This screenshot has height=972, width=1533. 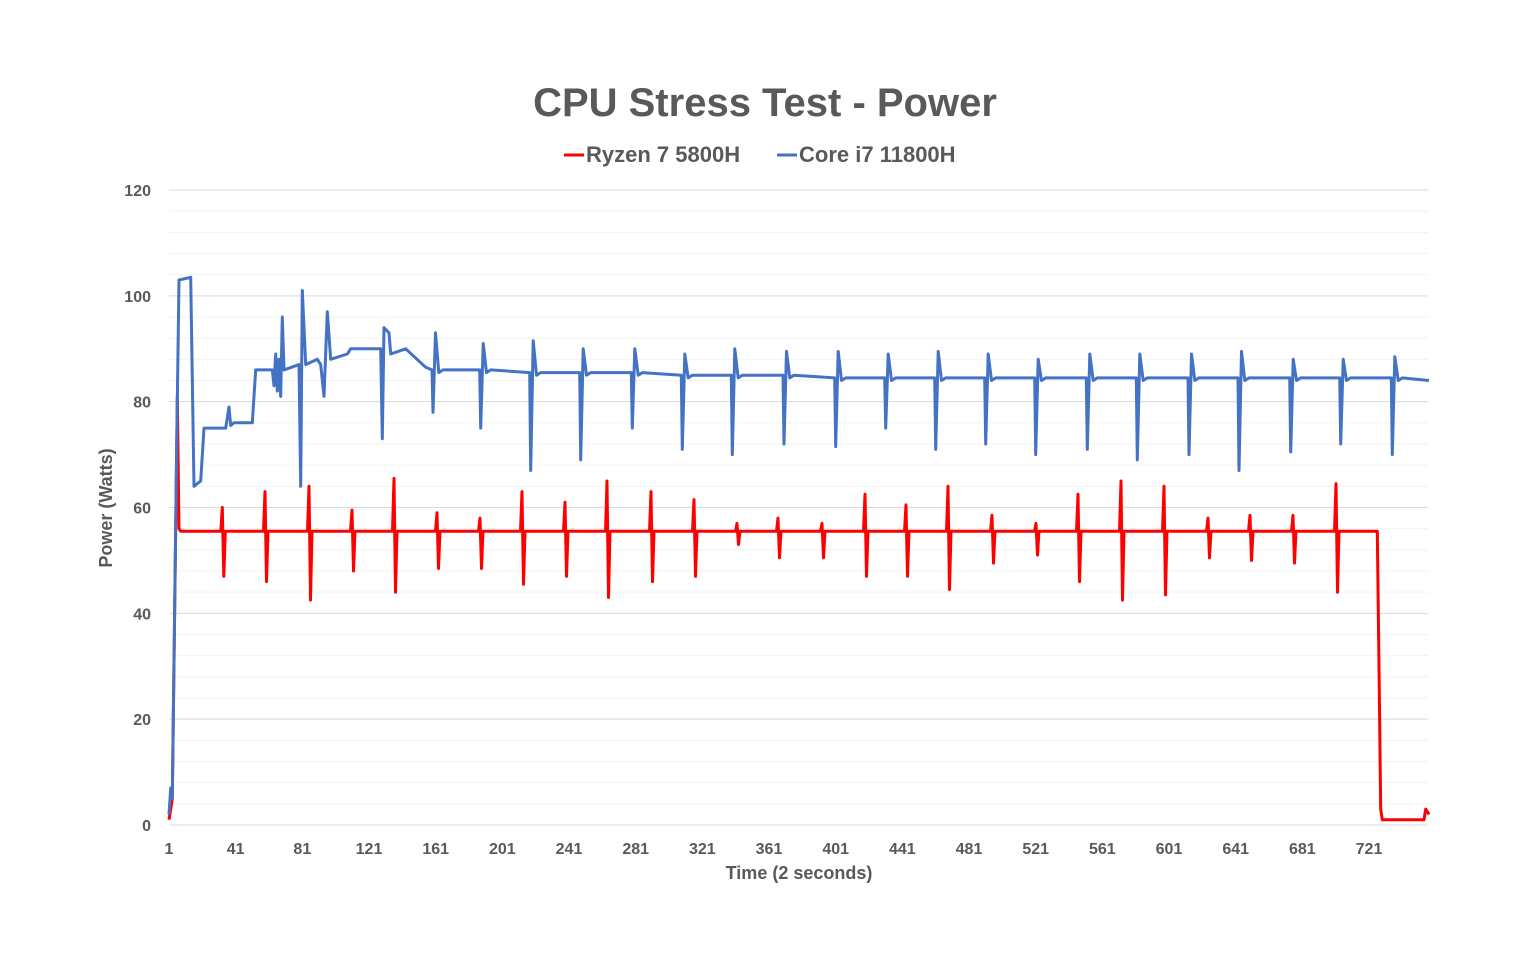 What do you see at coordinates (877, 154) in the screenshot?
I see `legend-label-core-i7: Core i7 11800H` at bounding box center [877, 154].